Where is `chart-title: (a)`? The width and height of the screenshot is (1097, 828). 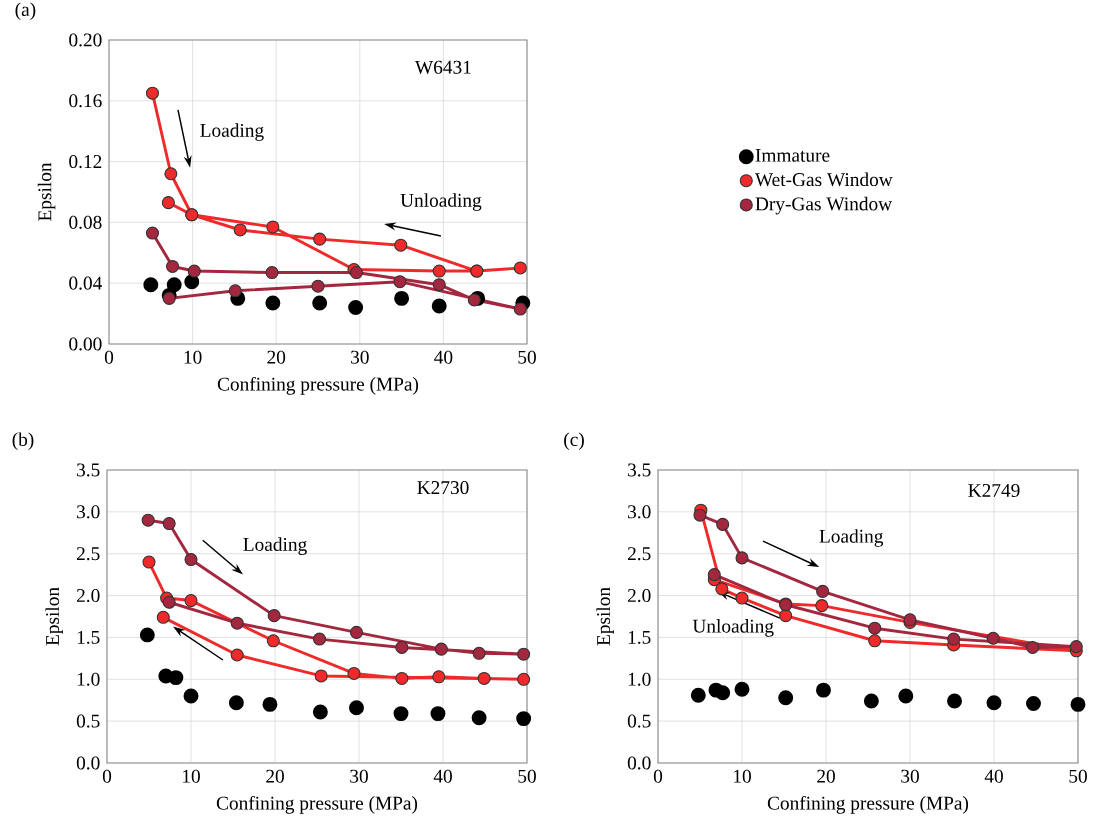
chart-title: (a) is located at coordinates (25, 11).